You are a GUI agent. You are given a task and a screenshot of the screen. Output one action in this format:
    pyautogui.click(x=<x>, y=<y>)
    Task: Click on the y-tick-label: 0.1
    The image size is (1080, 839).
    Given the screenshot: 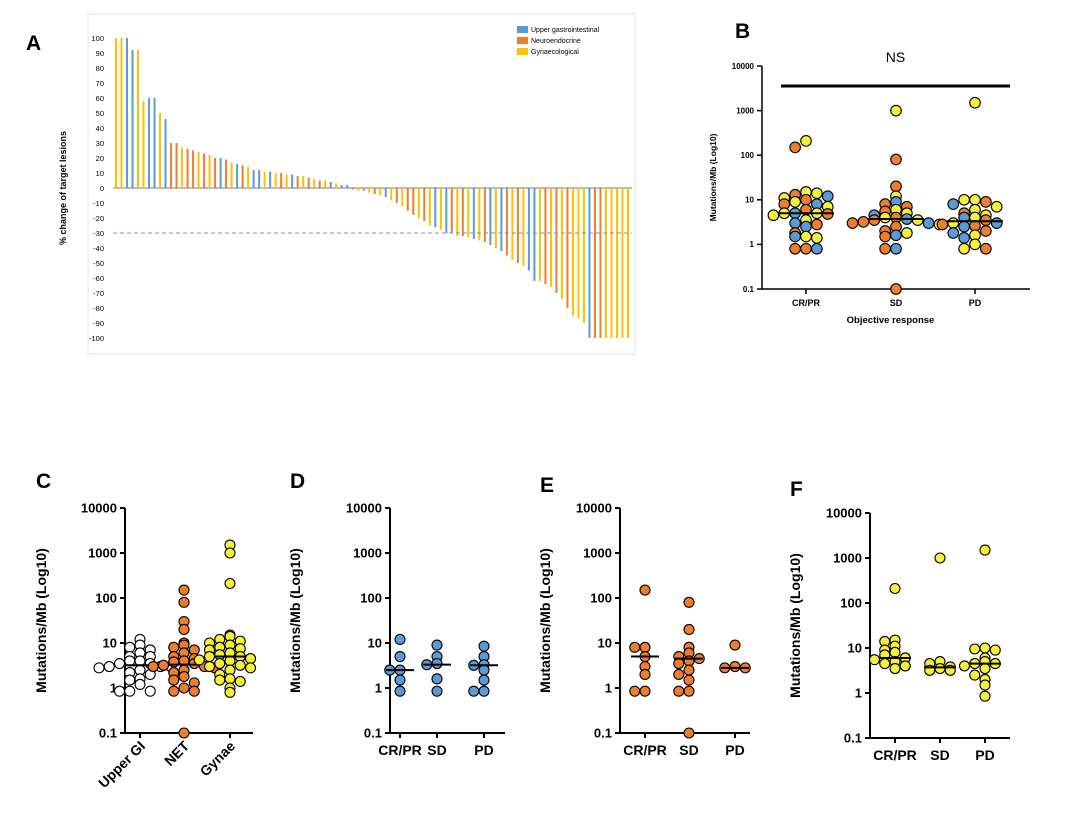 What is the action you would take?
    pyautogui.click(x=373, y=733)
    